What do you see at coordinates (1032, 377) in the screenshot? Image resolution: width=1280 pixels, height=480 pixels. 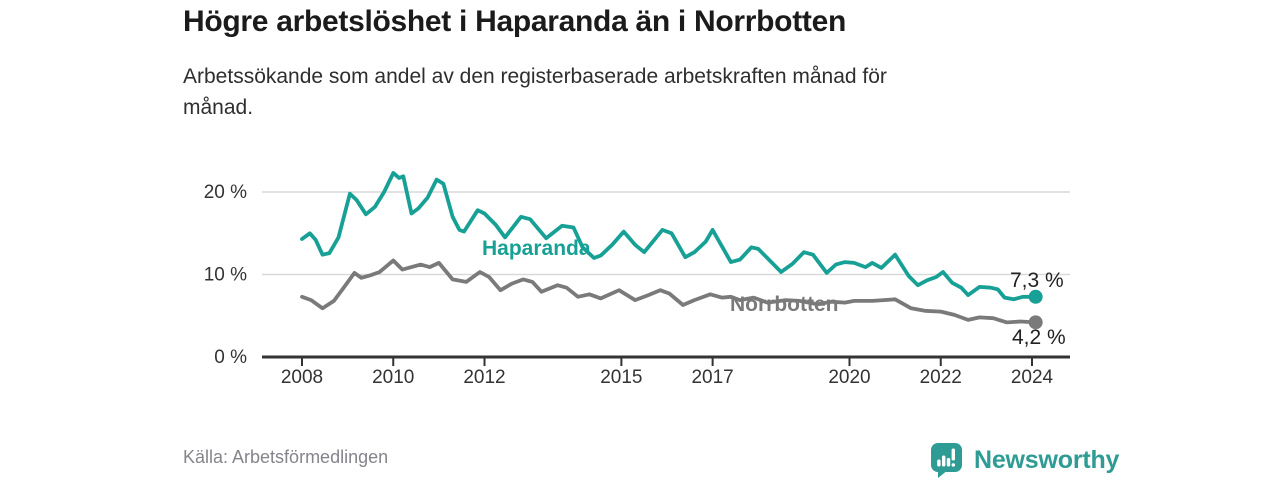 I see `x-tick-label-2024: 2024` at bounding box center [1032, 377].